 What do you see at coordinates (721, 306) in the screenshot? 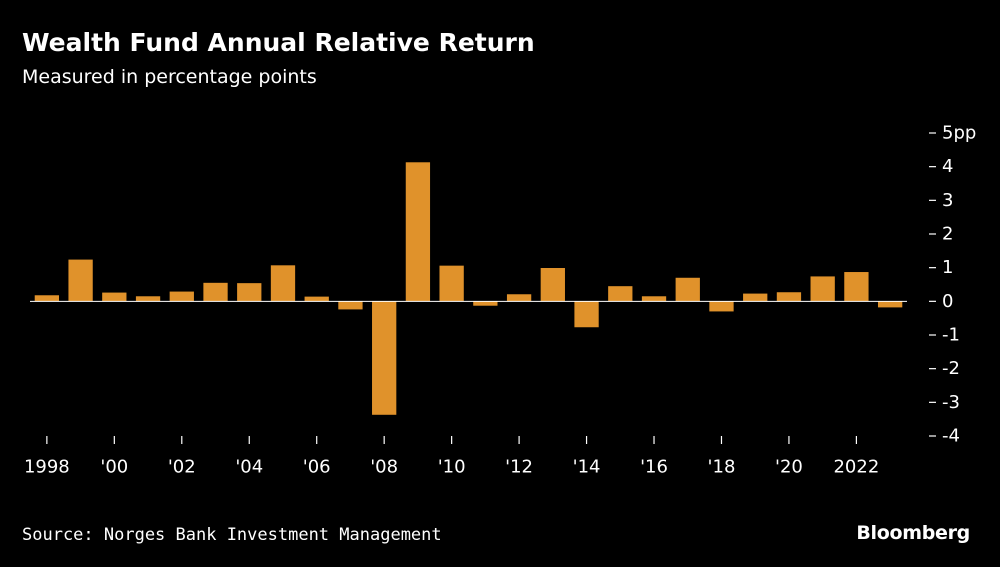
I see `bar-2018` at bounding box center [721, 306].